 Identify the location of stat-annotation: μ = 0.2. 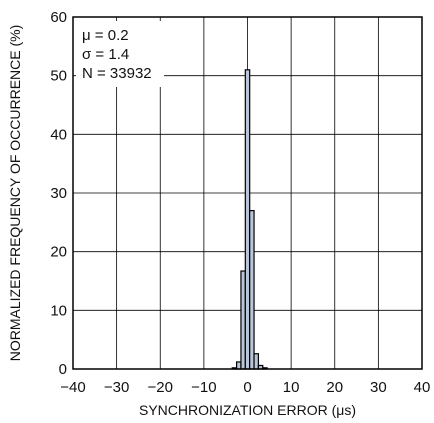
(105, 35).